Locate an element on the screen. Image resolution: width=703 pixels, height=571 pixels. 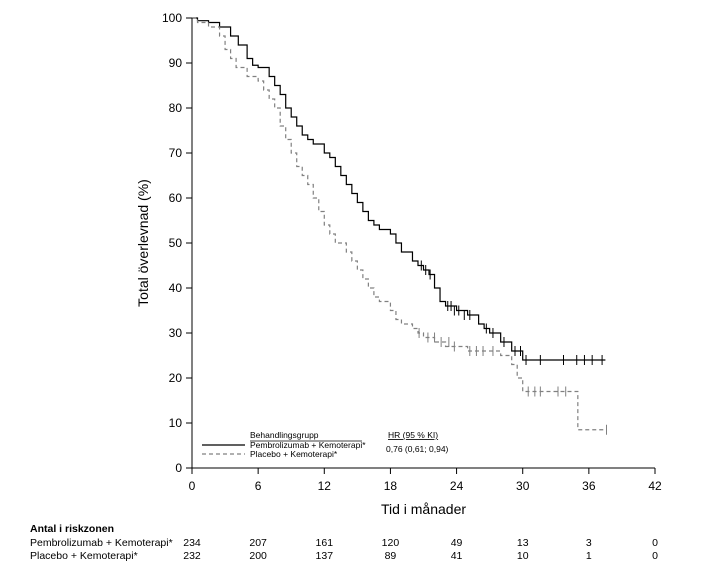
y-tick-label: 10 is located at coordinates (176, 423).